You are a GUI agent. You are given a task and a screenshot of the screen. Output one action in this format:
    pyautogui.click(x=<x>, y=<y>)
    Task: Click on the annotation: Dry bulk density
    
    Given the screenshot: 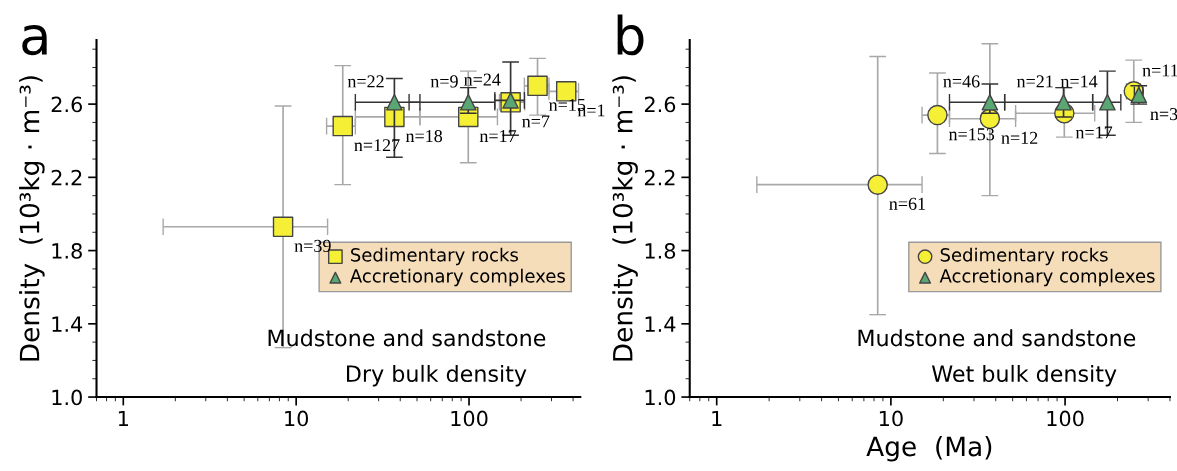 What is the action you would take?
    pyautogui.click(x=436, y=375)
    